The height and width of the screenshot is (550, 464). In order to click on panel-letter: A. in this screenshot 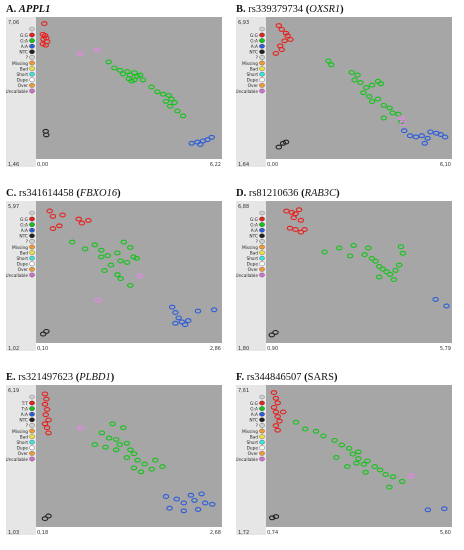, I will do `click(11, 9)`.